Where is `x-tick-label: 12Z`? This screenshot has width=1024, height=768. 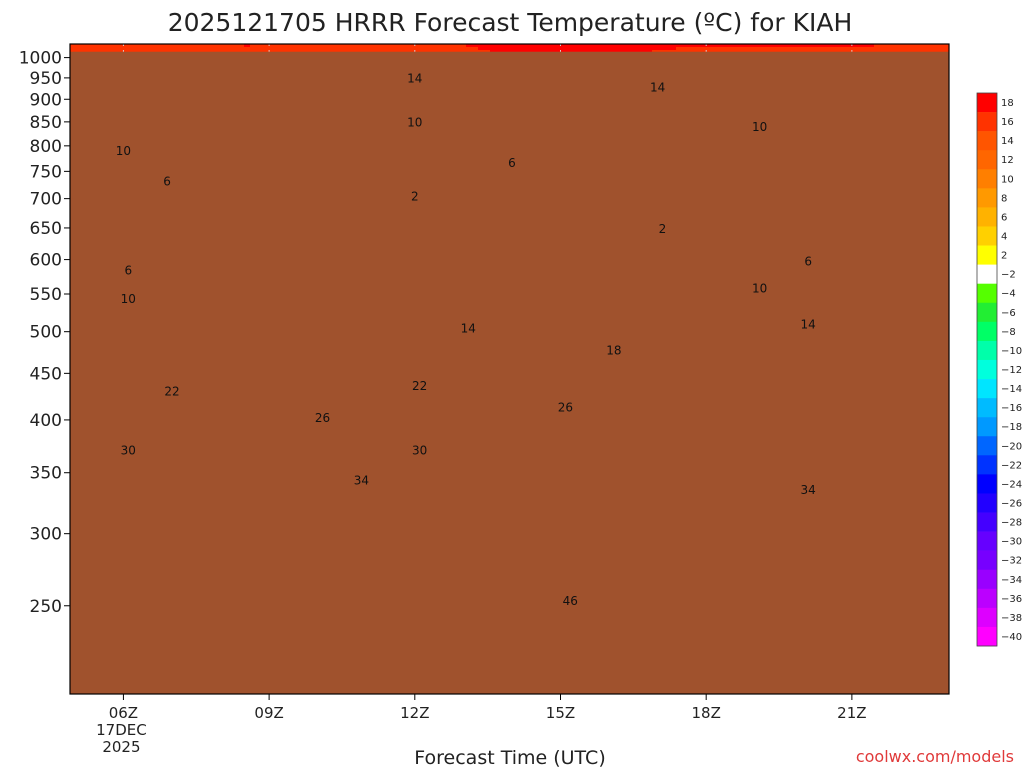 x-tick-label: 12Z is located at coordinates (414, 713).